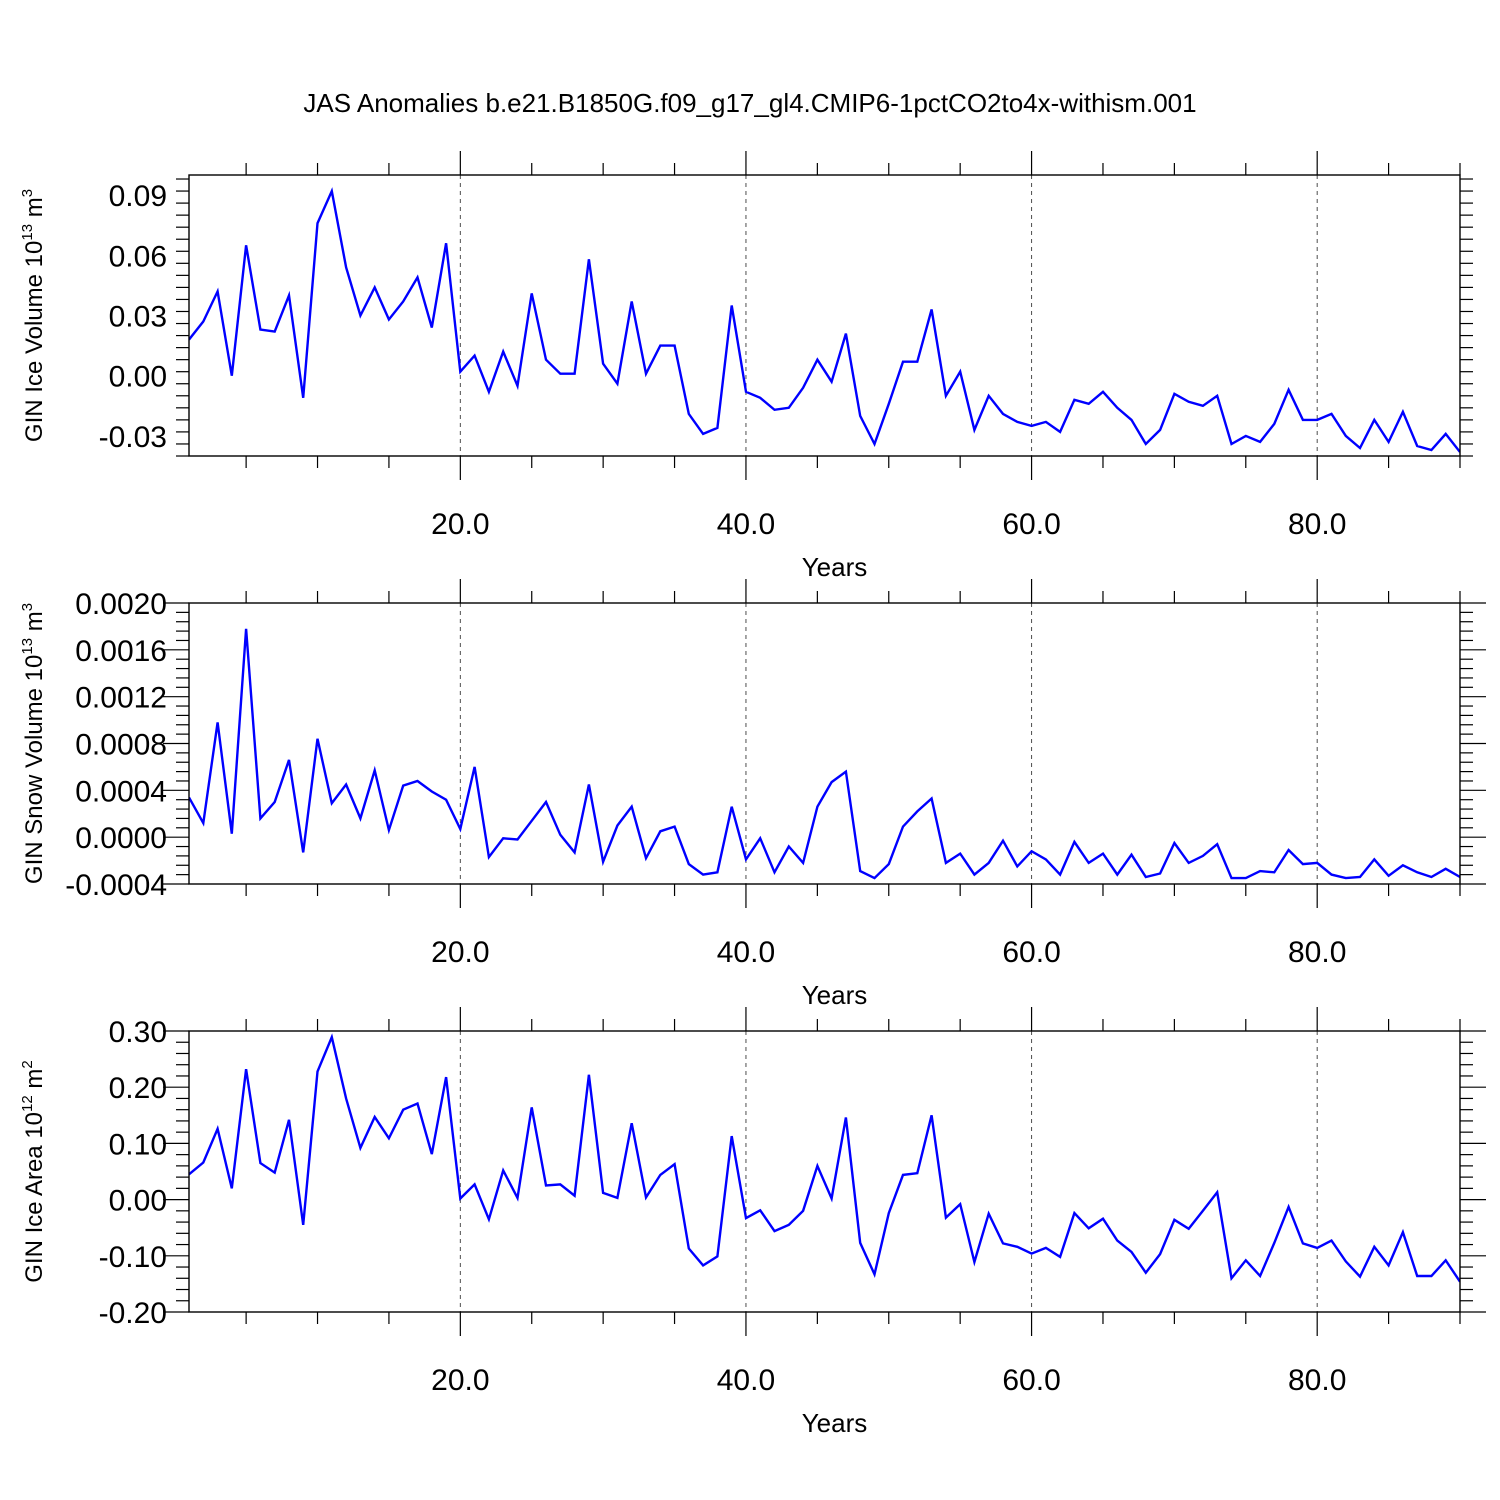  I want to click on y-axis-label: GIN Ice Area 1012 m2, so click(33, 1171).